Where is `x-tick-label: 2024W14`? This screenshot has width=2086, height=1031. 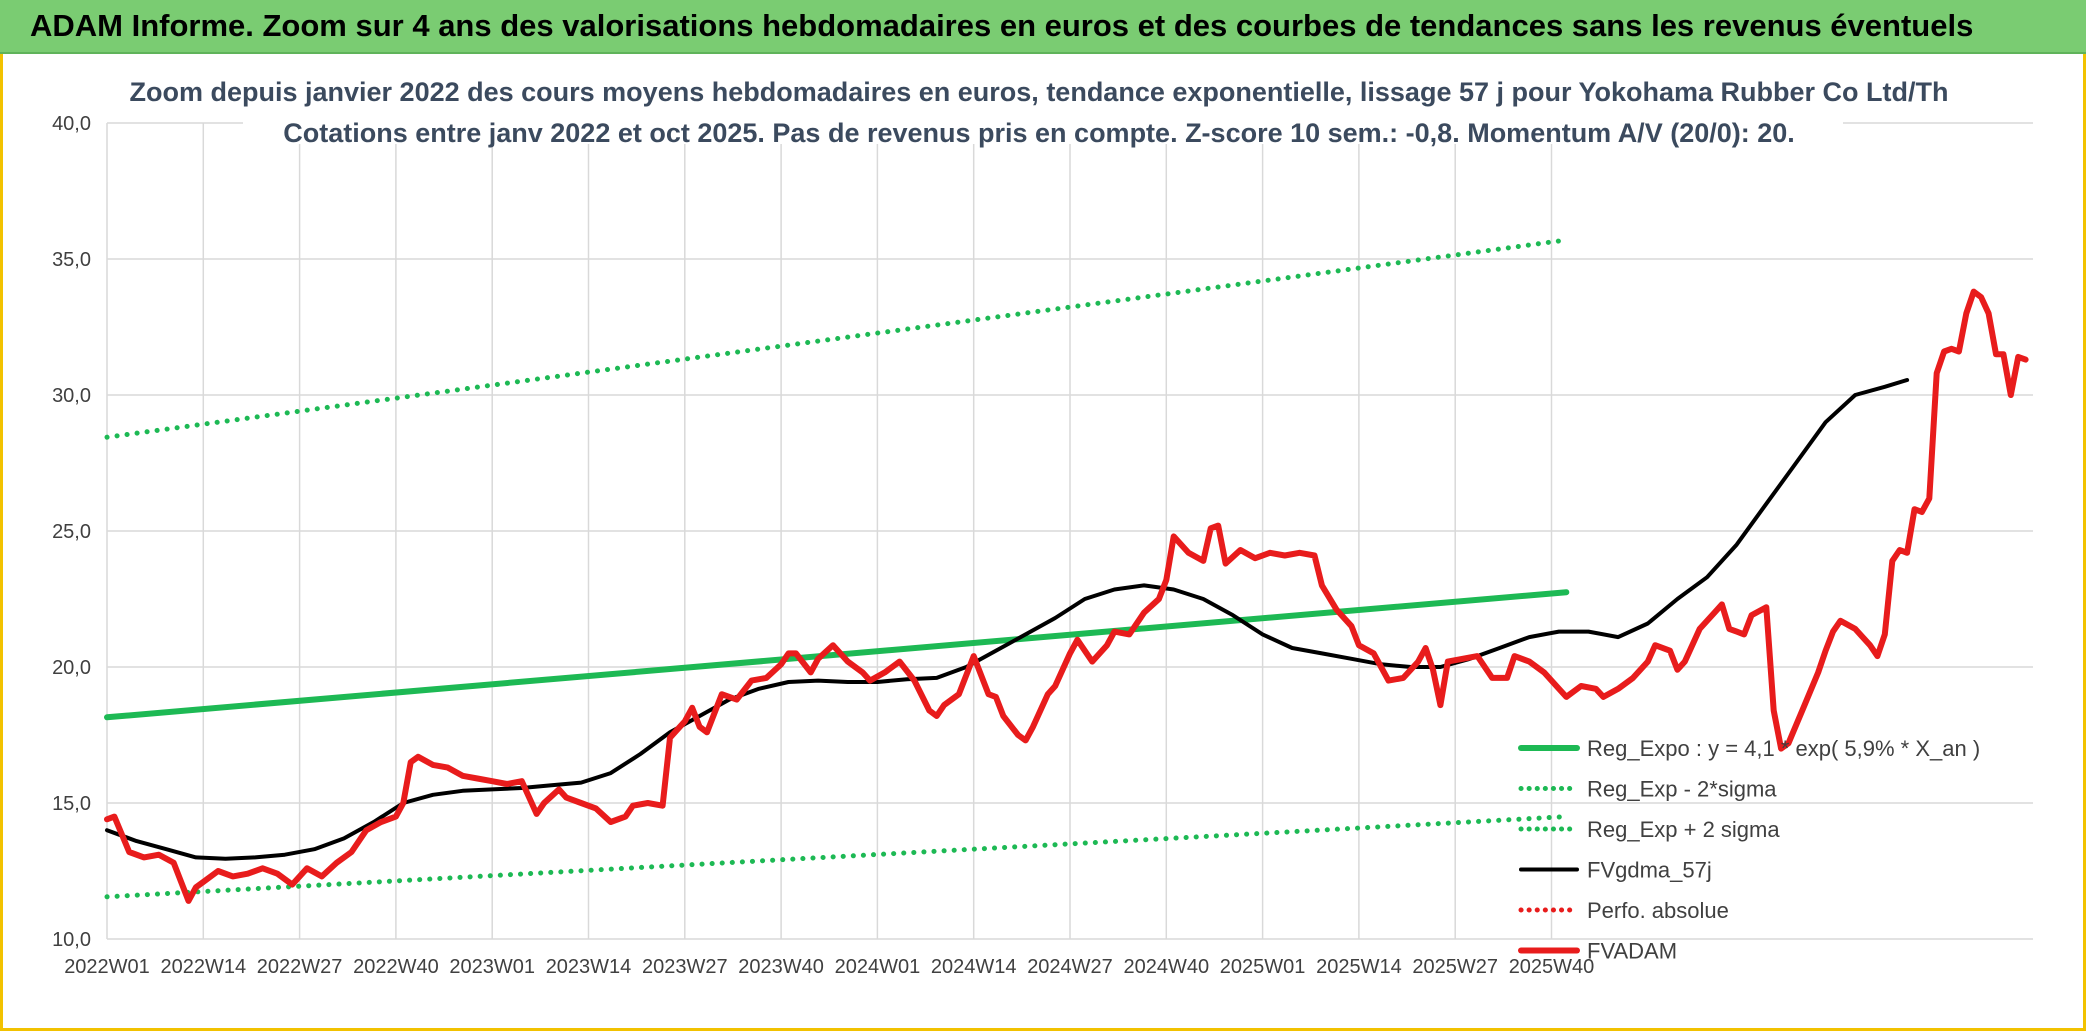
x-tick-label: 2024W14 is located at coordinates (974, 967).